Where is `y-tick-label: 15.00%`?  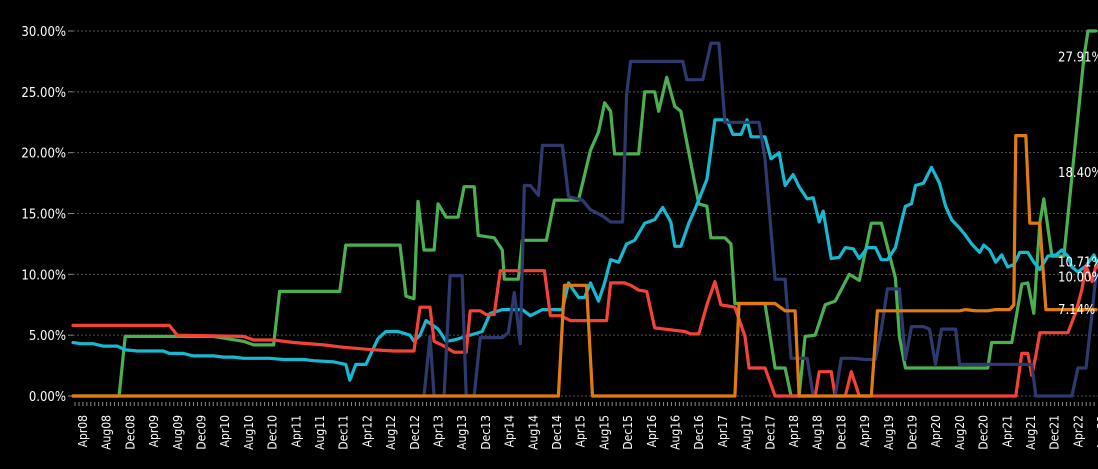 y-tick-label: 15.00% is located at coordinates (43, 215).